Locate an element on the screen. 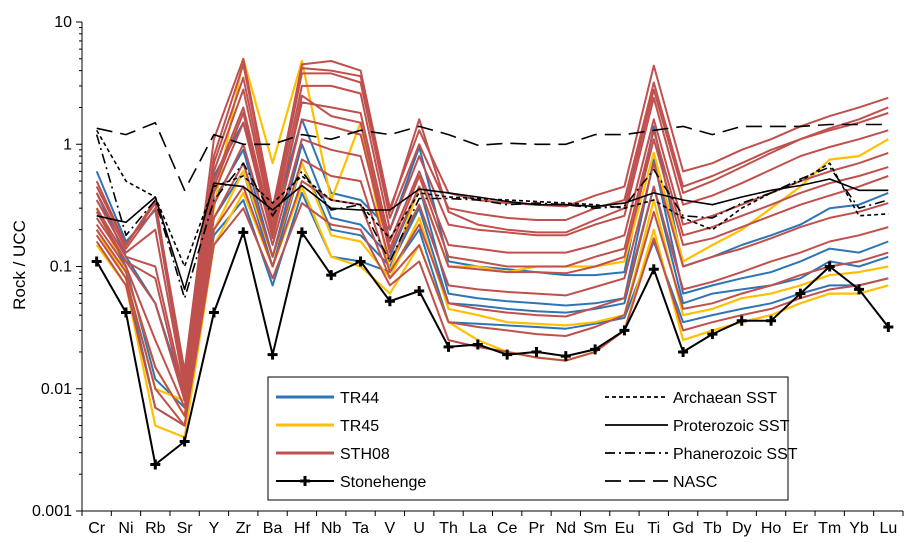 This screenshot has height=543, width=912. x-tick-label-ho: Ho is located at coordinates (771, 528).